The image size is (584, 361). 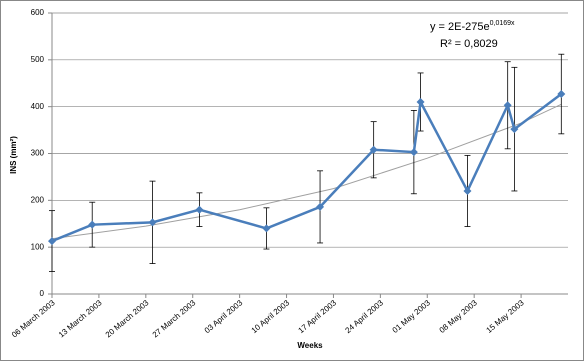 What do you see at coordinates (13, 155) in the screenshot?
I see `y-axis-label: INS (mm²)` at bounding box center [13, 155].